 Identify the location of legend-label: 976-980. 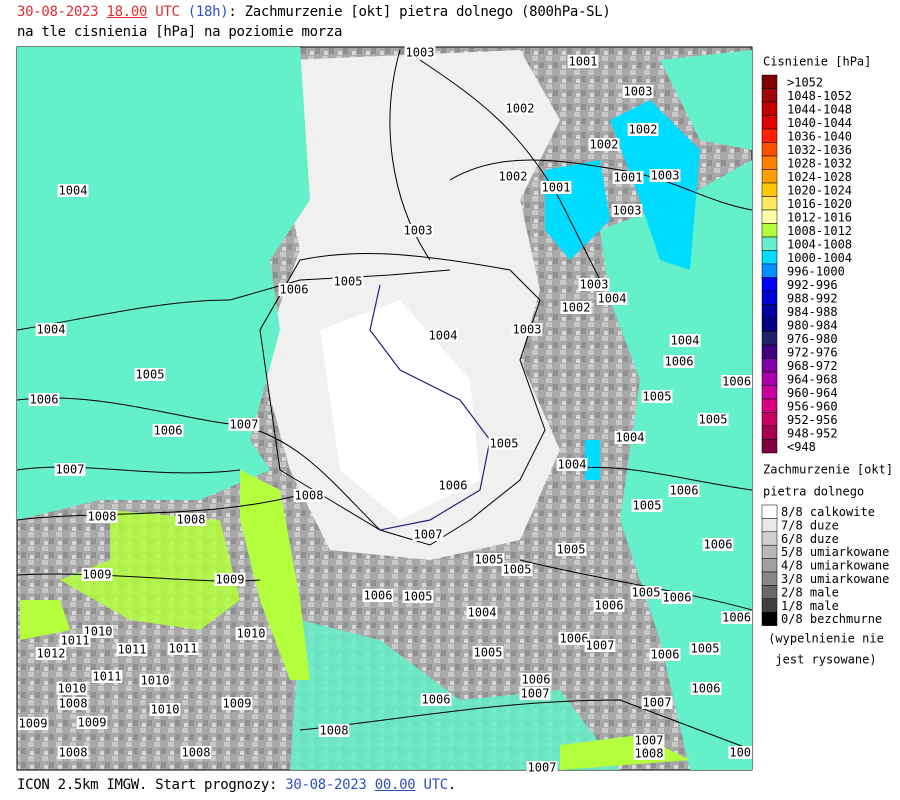
(812, 339).